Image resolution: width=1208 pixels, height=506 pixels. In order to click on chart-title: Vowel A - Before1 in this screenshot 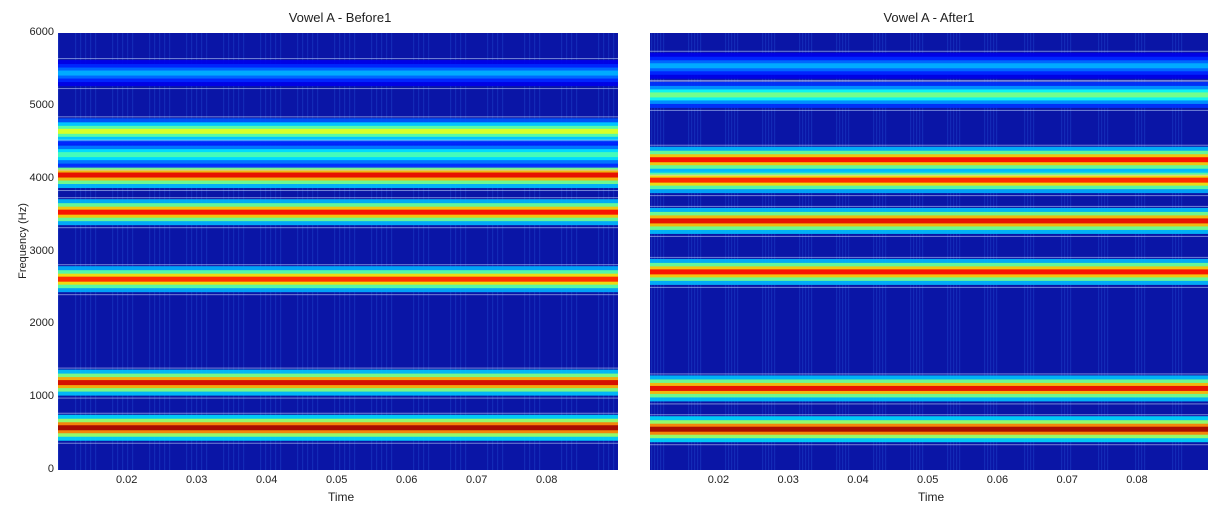, I will do `click(340, 17)`.